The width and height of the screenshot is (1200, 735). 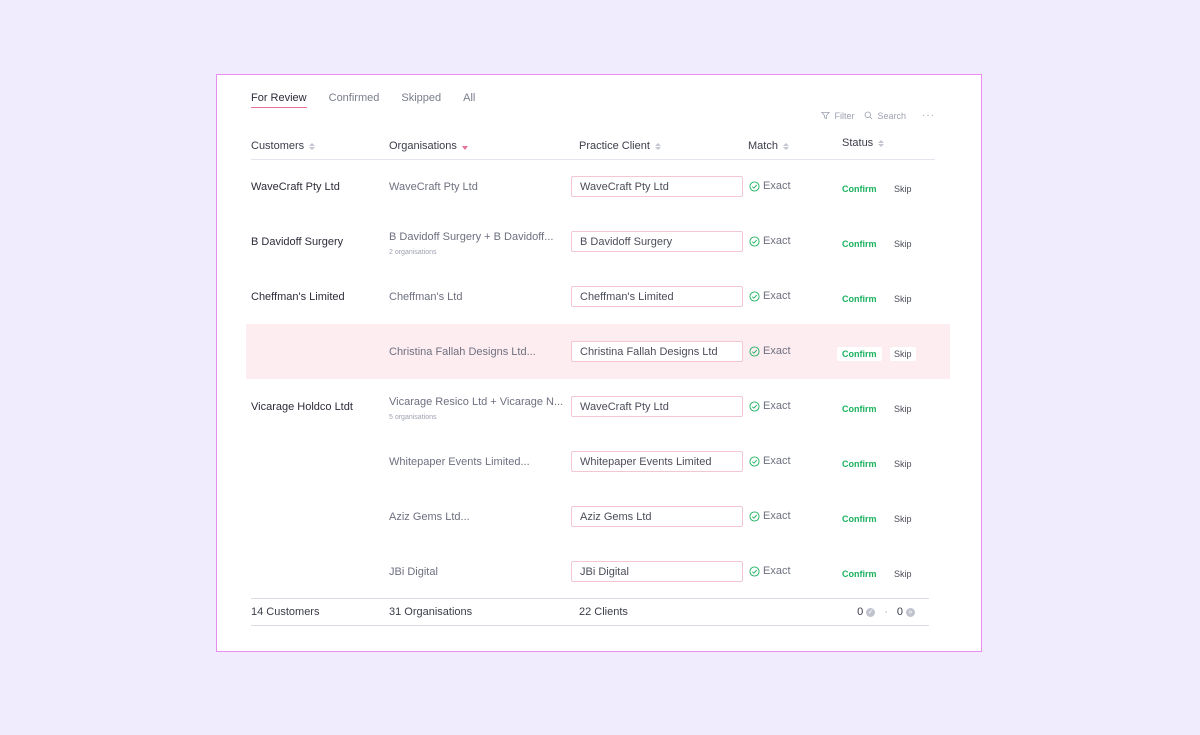 What do you see at coordinates (302, 407) in the screenshot?
I see `customer-name: Vicarage Holdco Ltdt` at bounding box center [302, 407].